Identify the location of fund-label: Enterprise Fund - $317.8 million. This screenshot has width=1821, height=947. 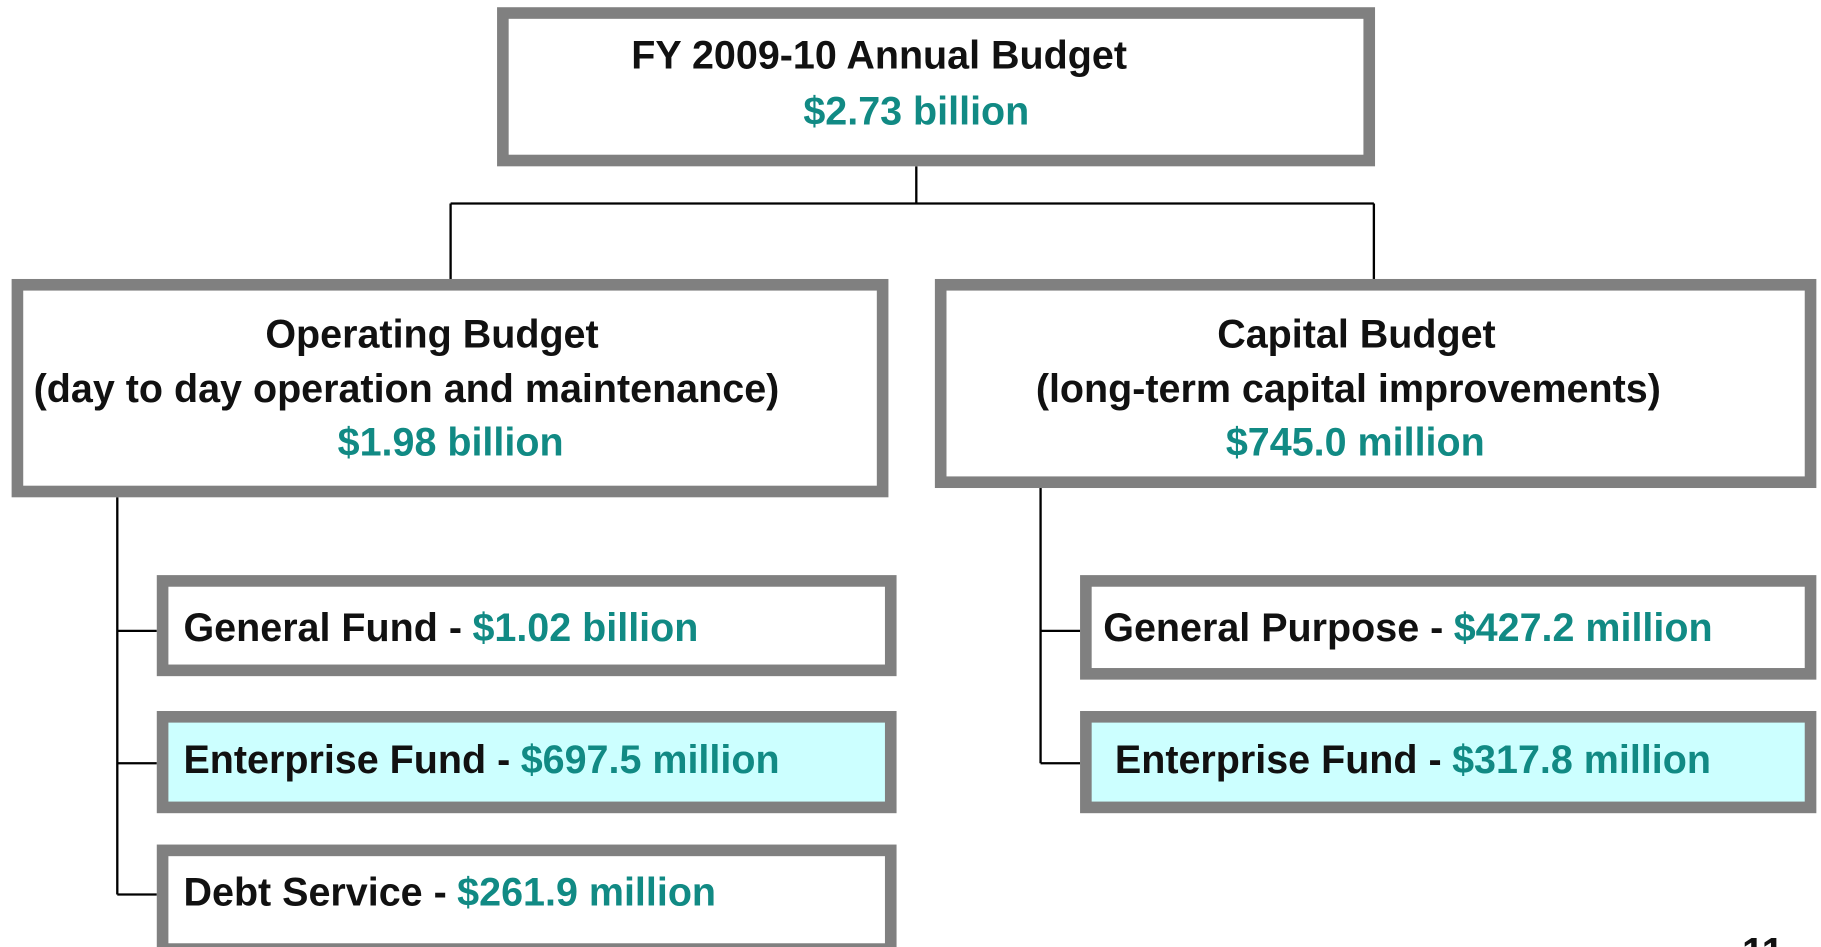
(1413, 761).